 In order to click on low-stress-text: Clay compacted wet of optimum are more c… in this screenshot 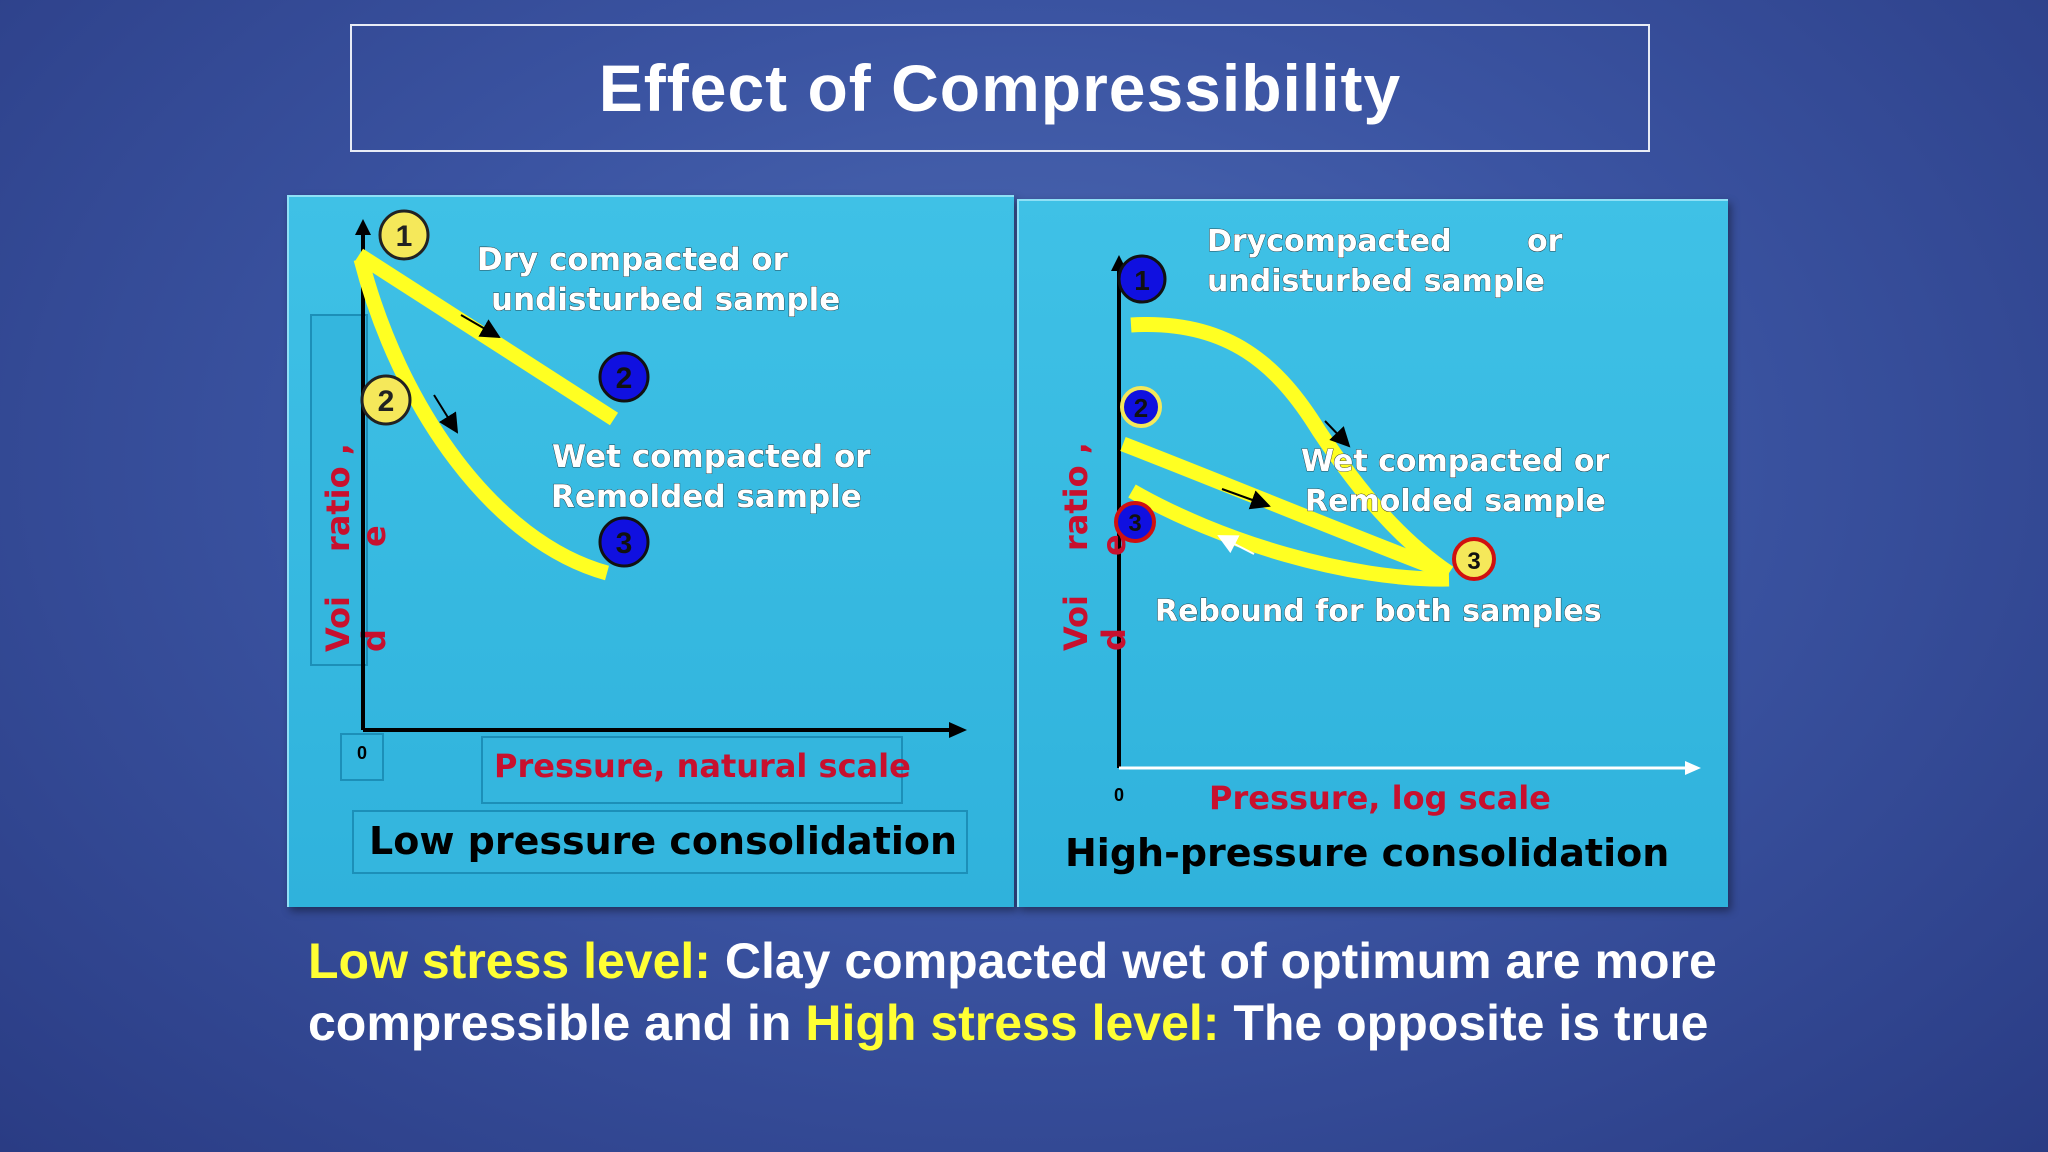, I will do `click(1012, 992)`.